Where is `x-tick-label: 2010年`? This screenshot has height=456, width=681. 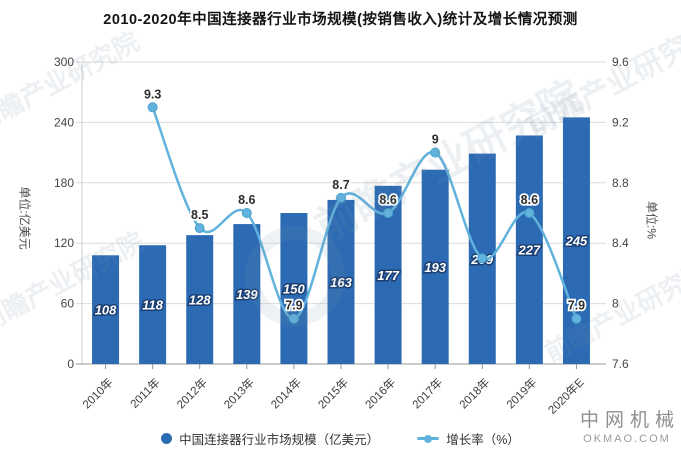
x-tick-label: 2010年 is located at coordinates (98, 393).